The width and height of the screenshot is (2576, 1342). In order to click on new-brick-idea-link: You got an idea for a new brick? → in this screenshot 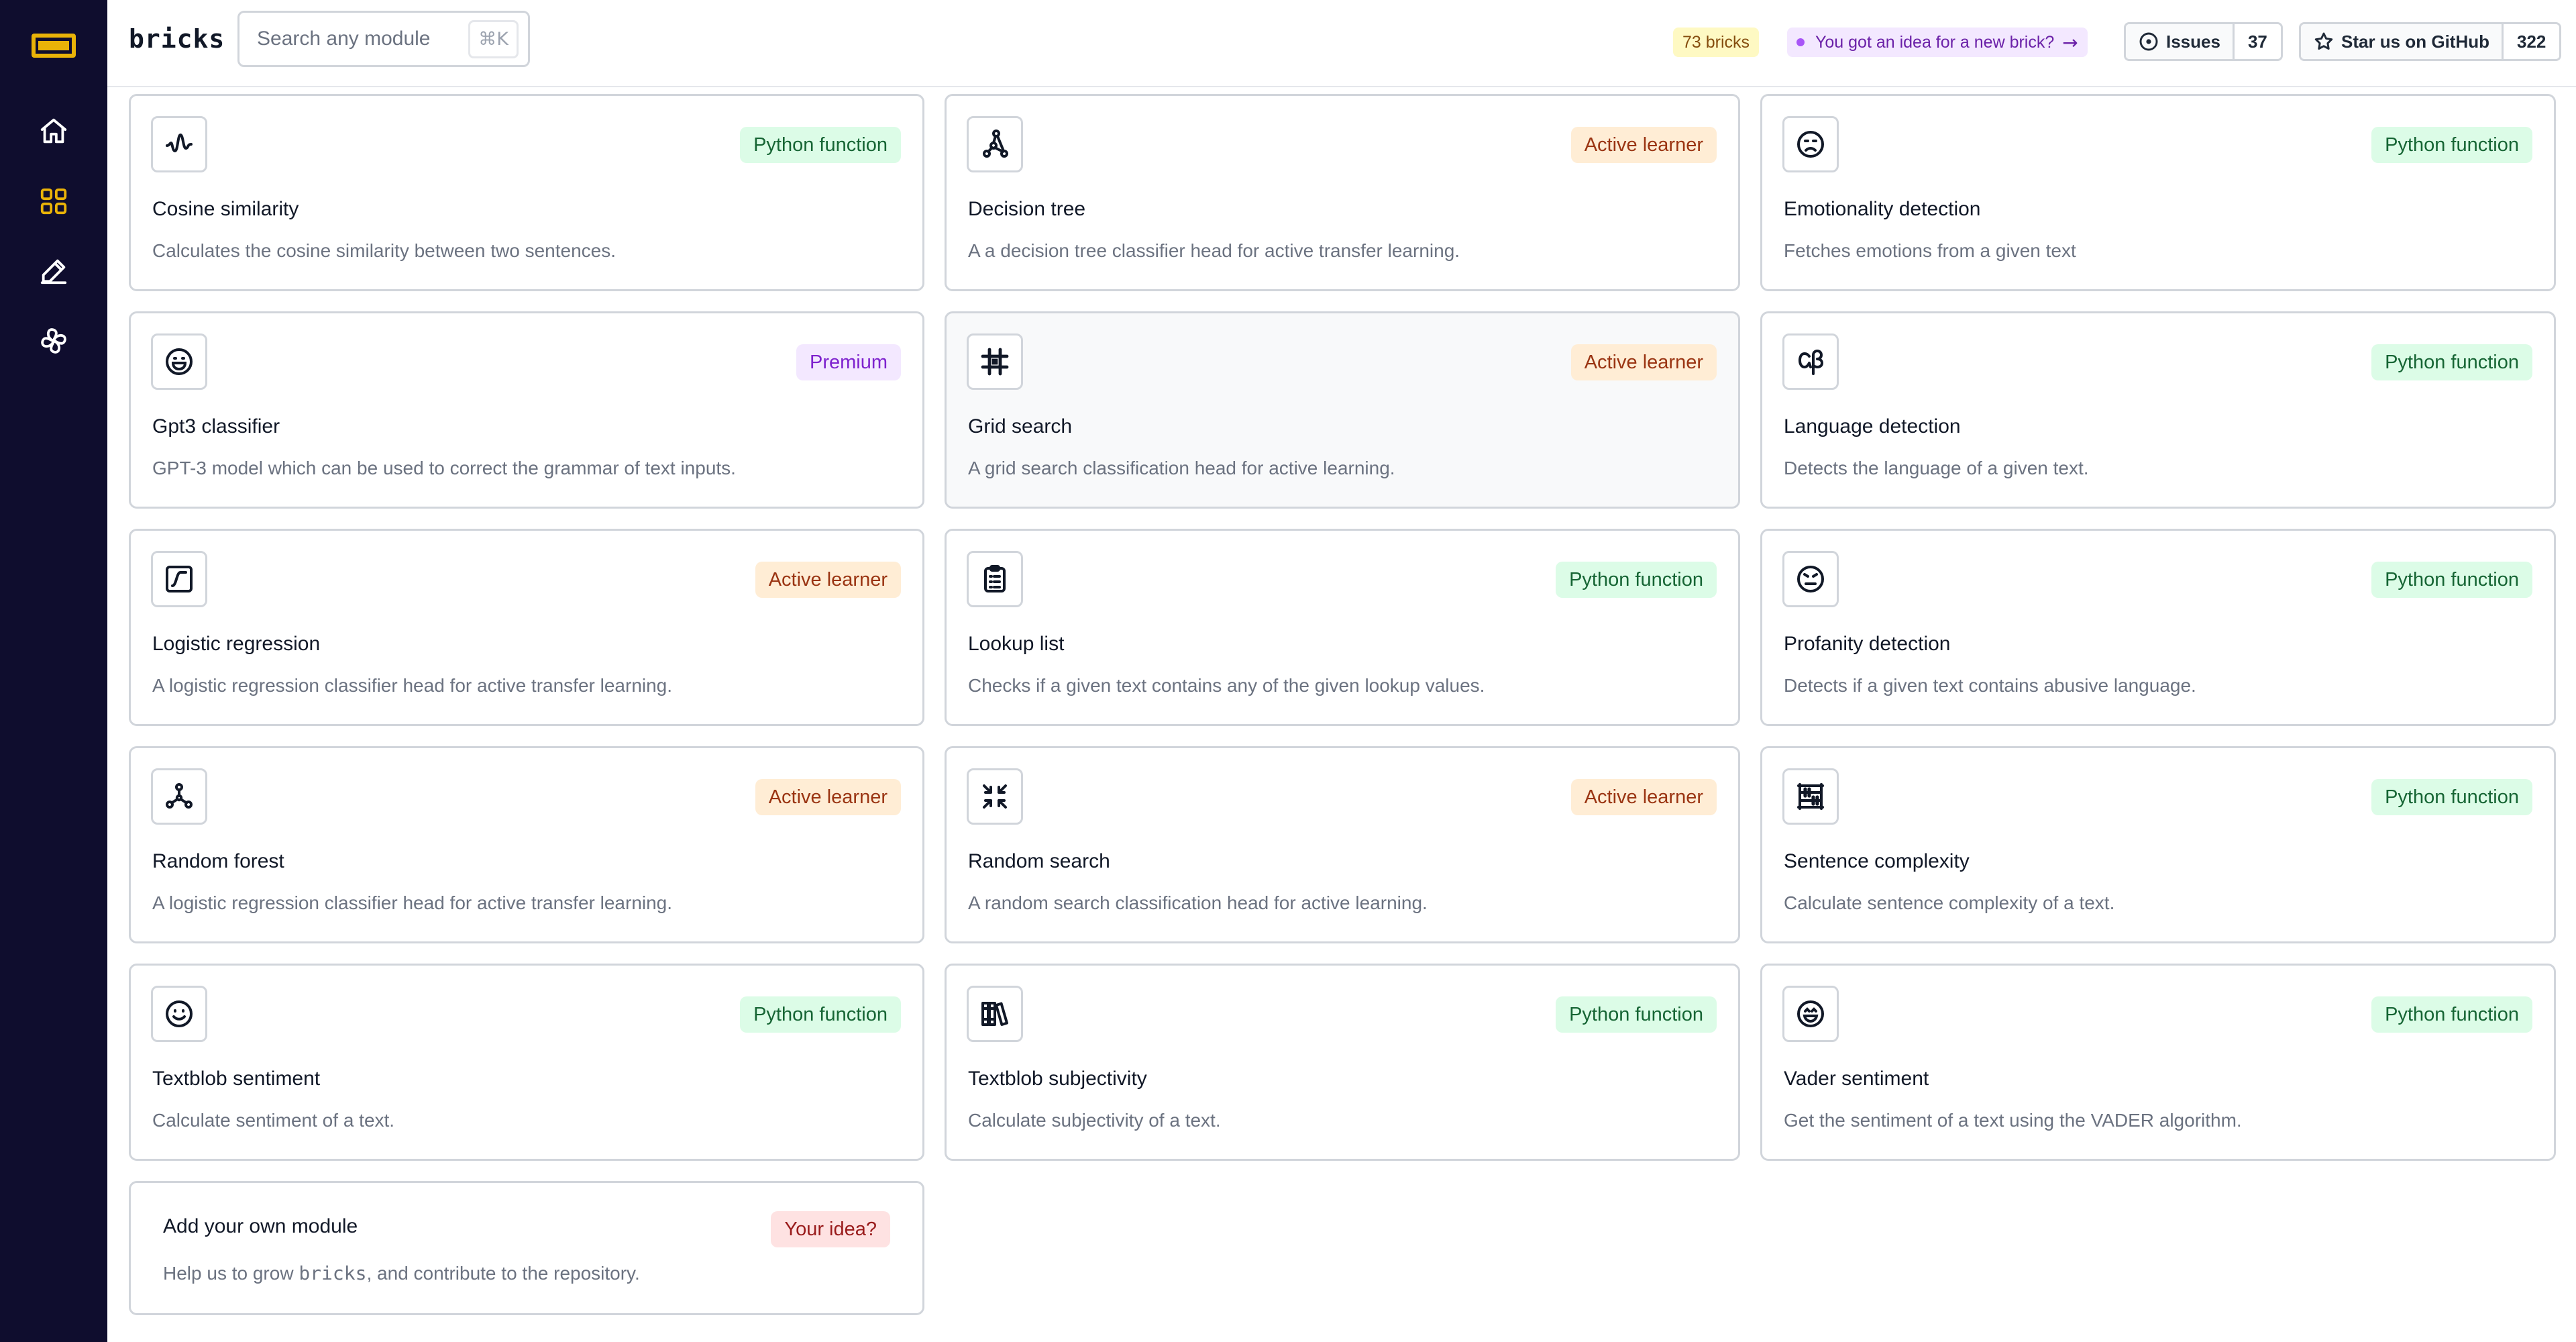, I will do `click(1937, 42)`.